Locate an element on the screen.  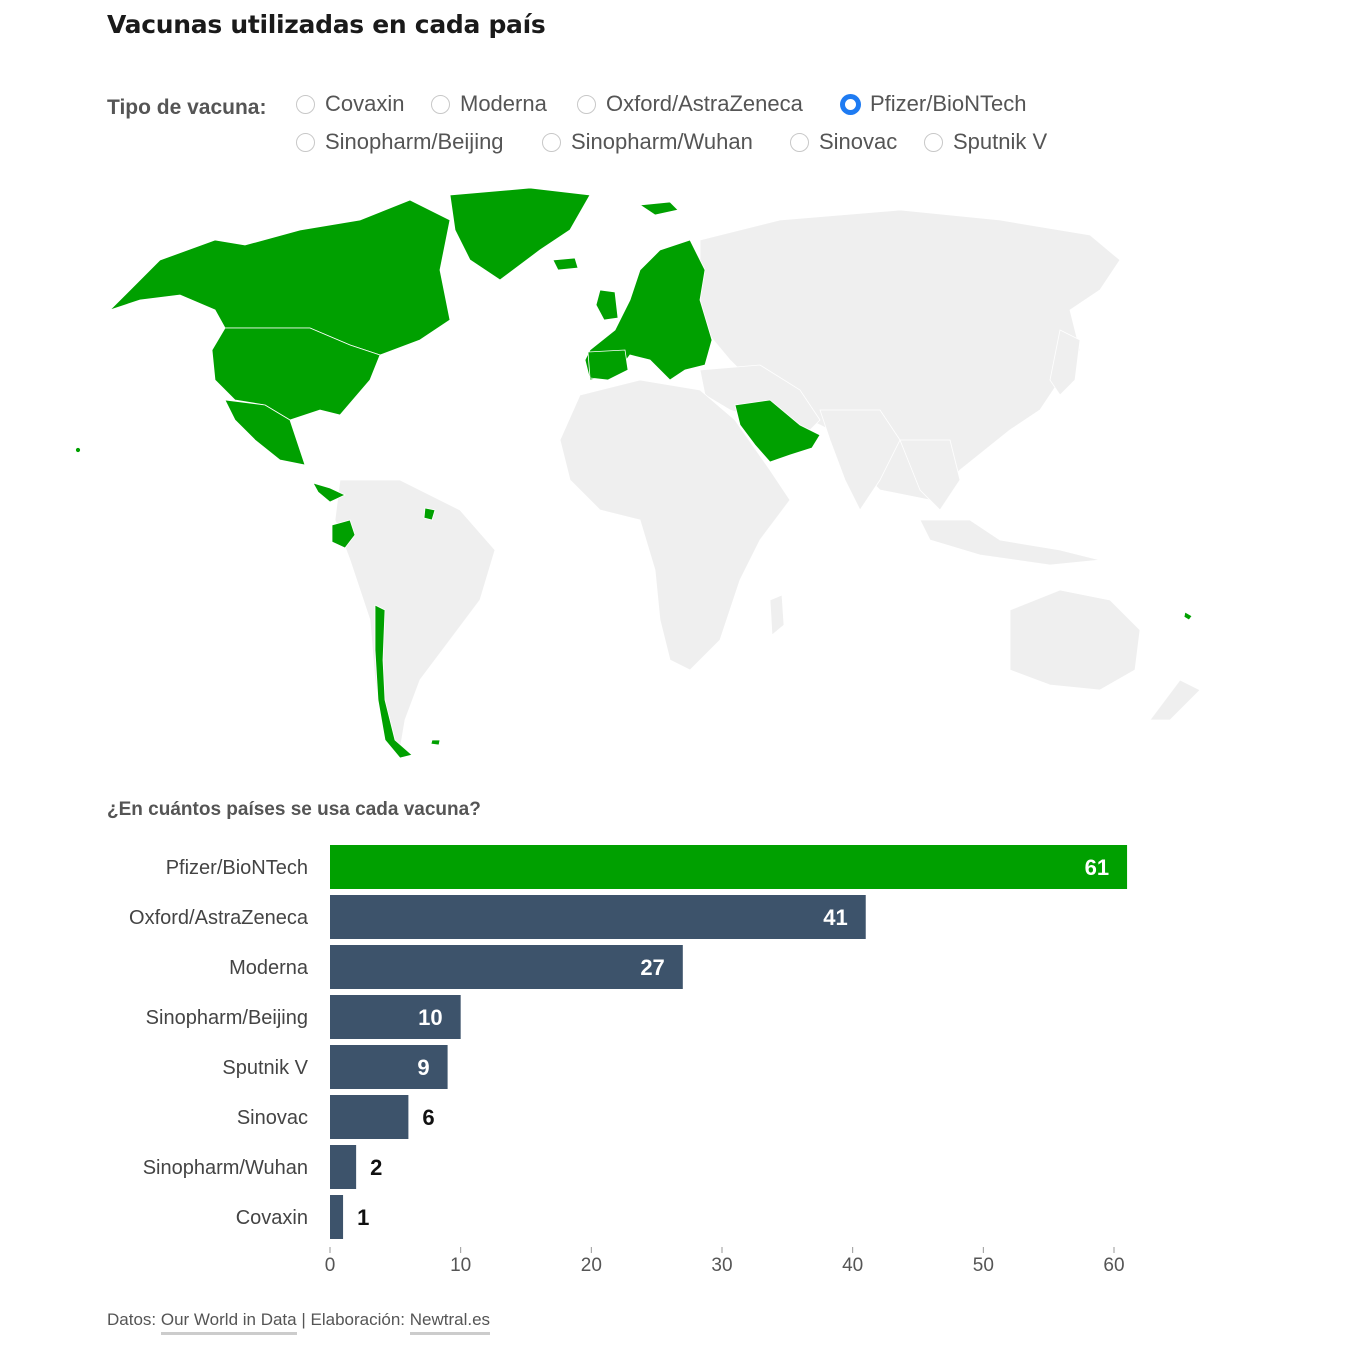
owid-link: Our World in Data is located at coordinates (228, 1322).